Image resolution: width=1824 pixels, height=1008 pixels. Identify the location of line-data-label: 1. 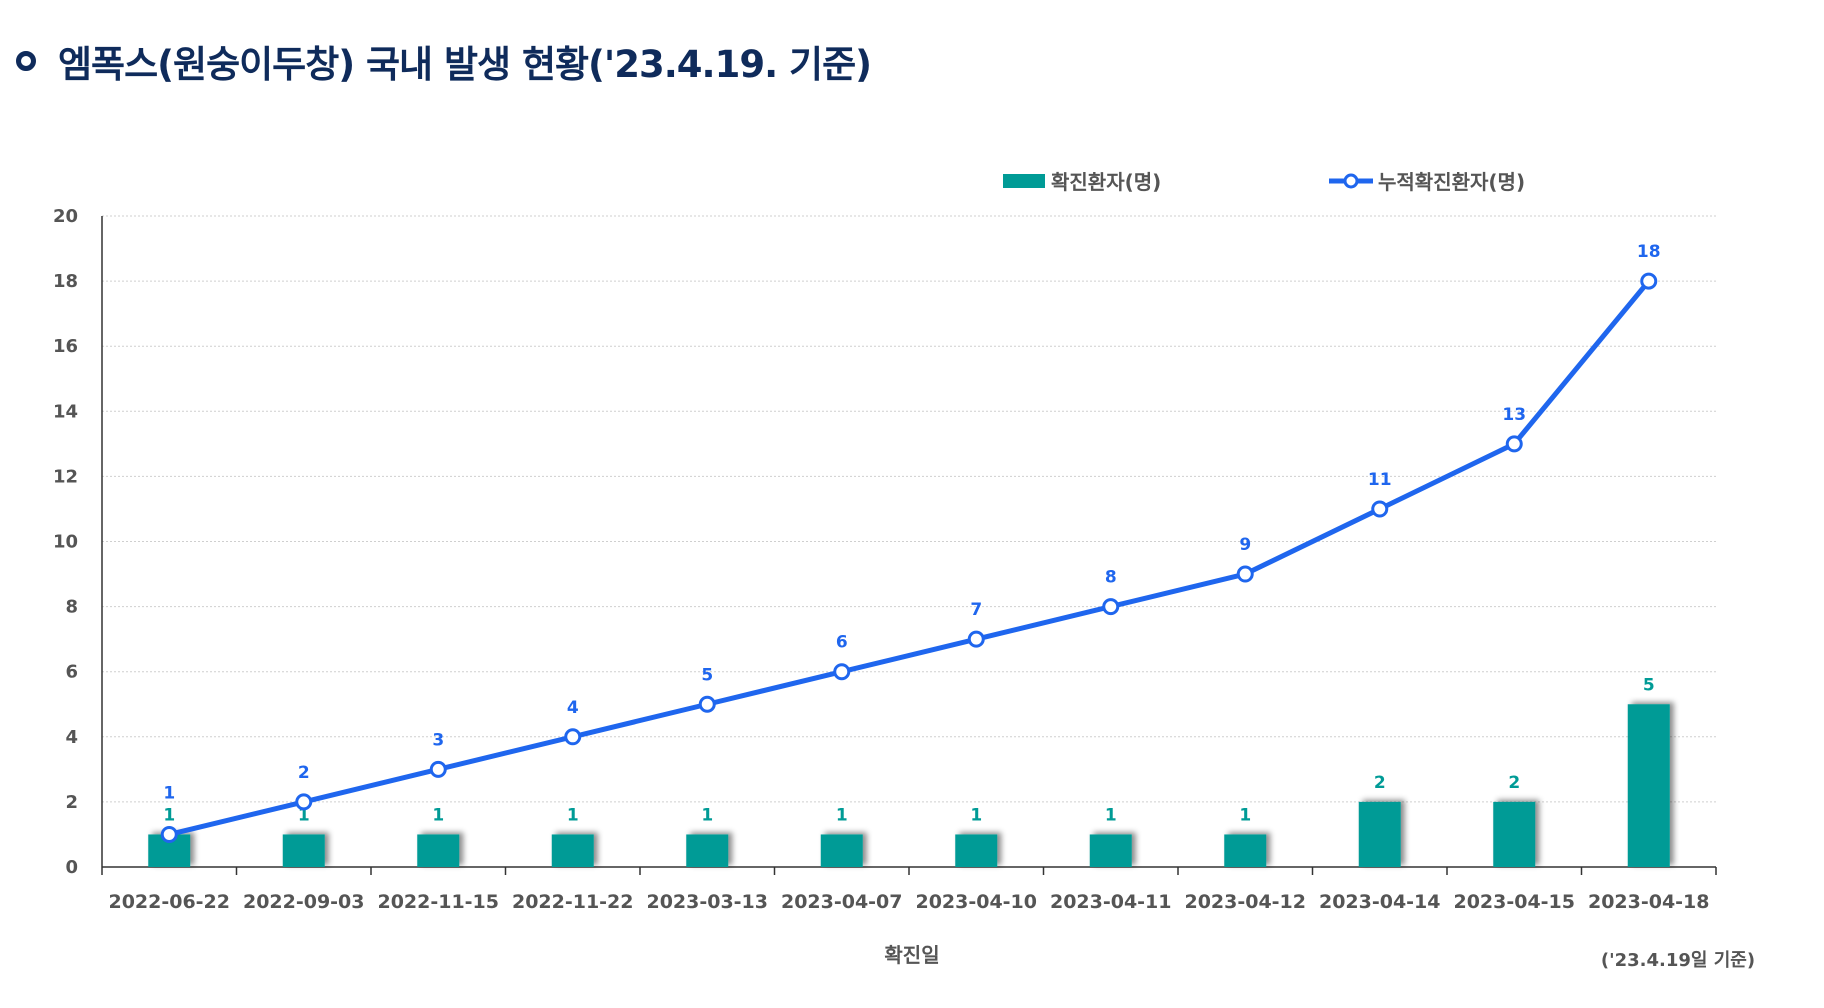
(169, 793).